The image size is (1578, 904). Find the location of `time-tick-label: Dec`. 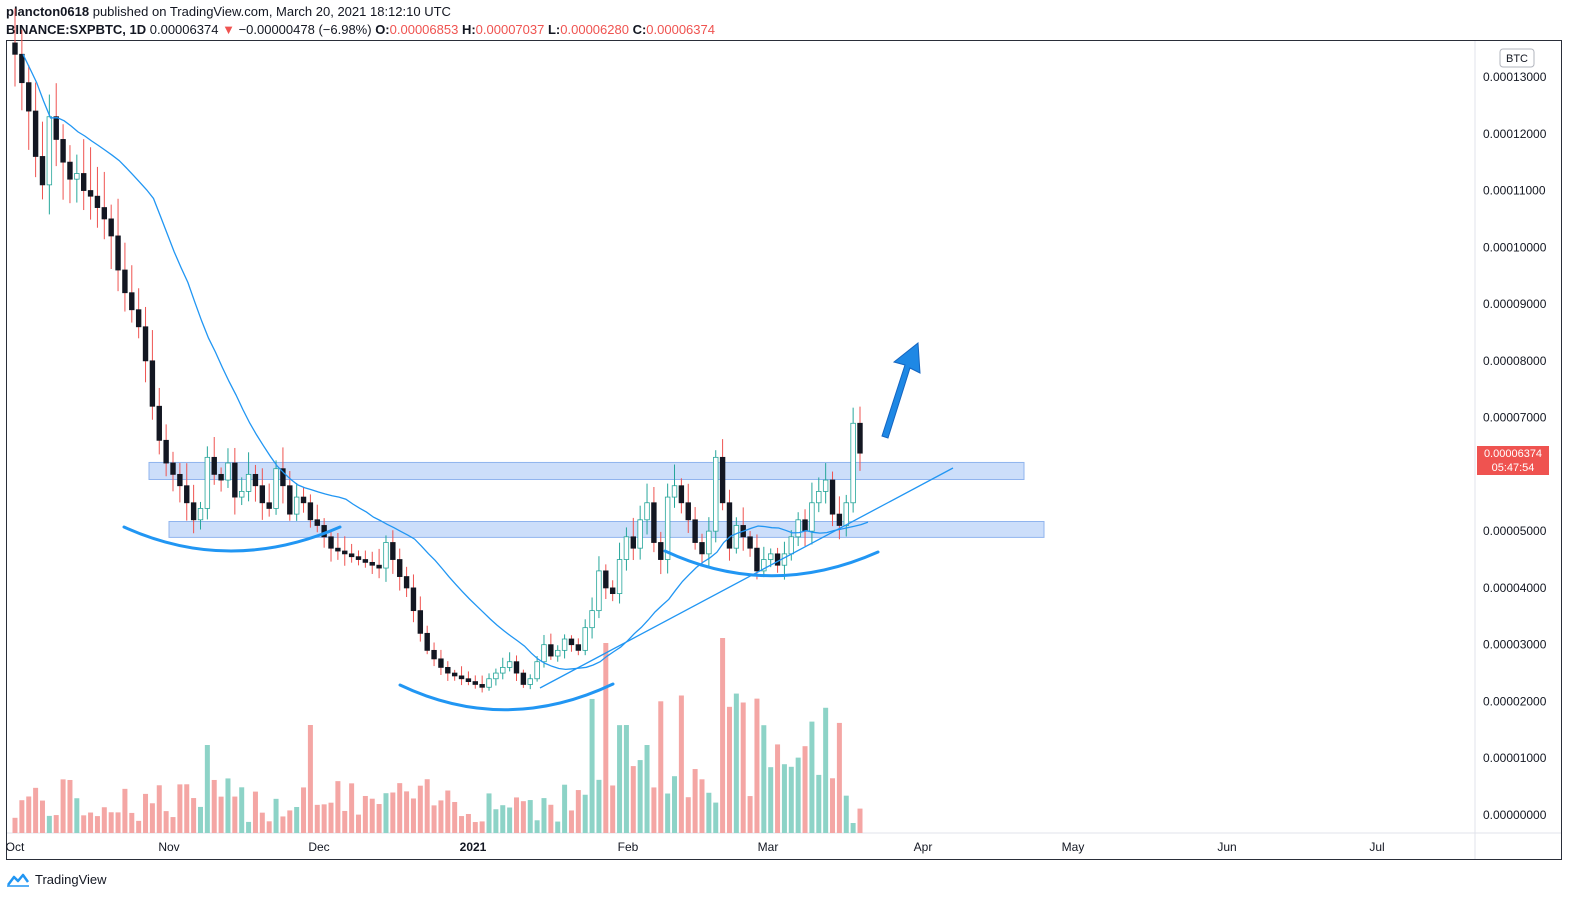

time-tick-label: Dec is located at coordinates (318, 847).